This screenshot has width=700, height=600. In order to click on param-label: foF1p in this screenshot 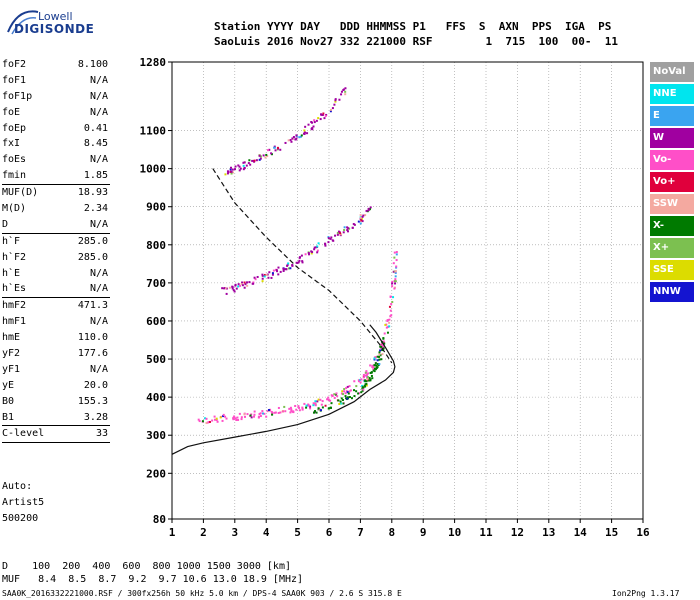, I will do `click(17, 96)`.